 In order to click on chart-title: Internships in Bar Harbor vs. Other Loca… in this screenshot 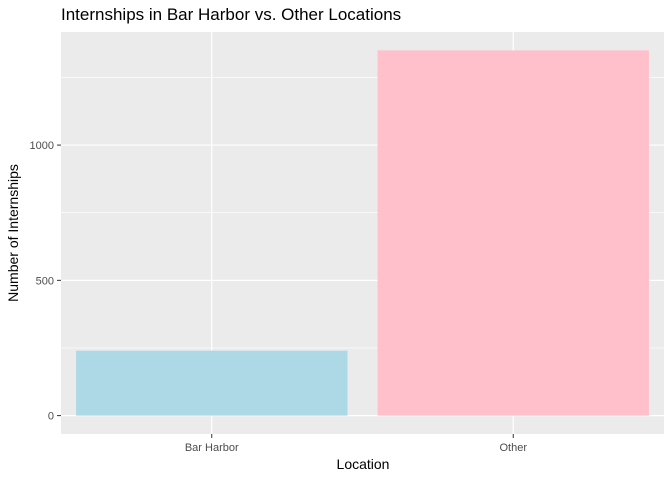, I will do `click(231, 14)`.